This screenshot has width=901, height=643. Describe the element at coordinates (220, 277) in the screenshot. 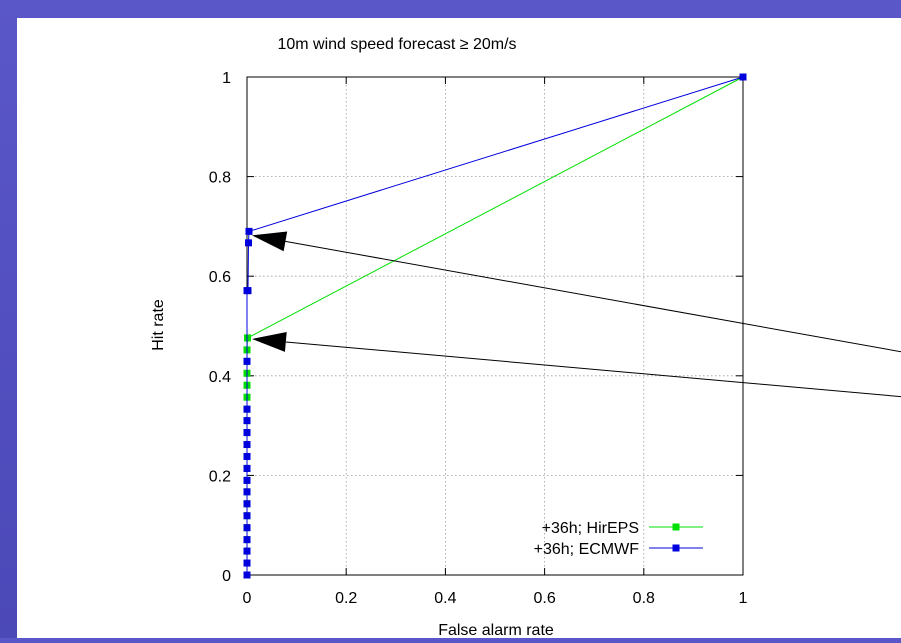

I see `y-tick-label: 0.6` at that location.